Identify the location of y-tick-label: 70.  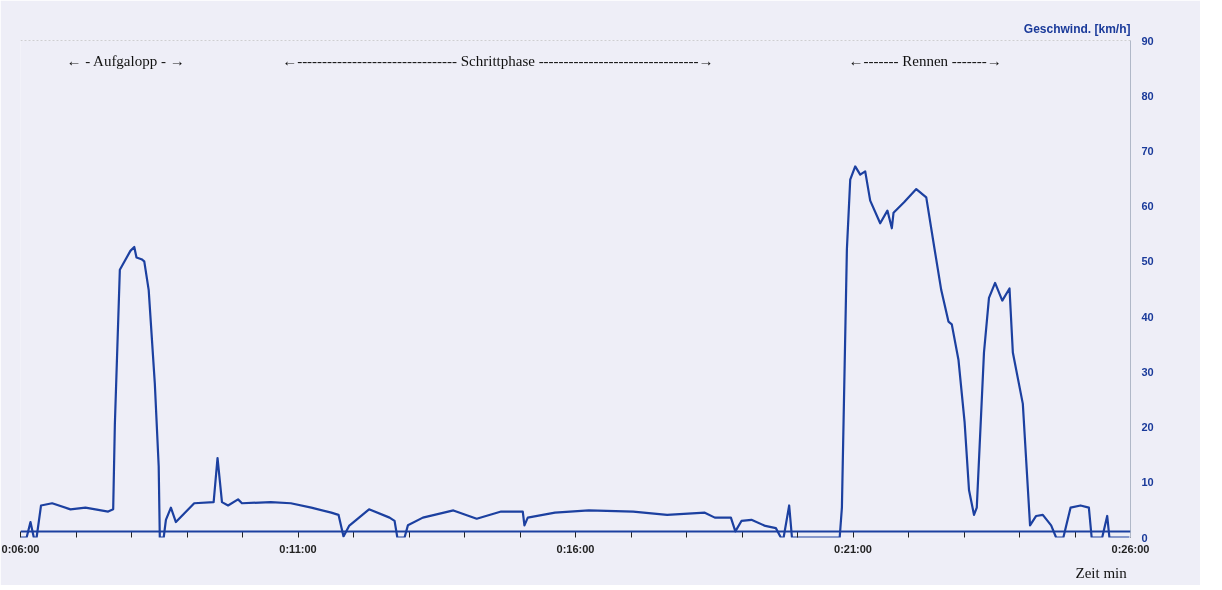
(1147, 150).